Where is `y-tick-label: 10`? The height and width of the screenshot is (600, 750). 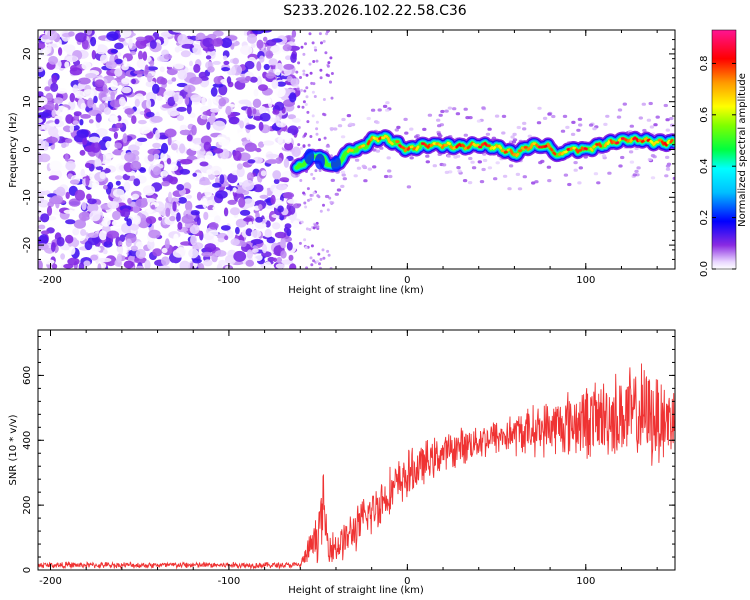
y-tick-label: 10 is located at coordinates (27, 101).